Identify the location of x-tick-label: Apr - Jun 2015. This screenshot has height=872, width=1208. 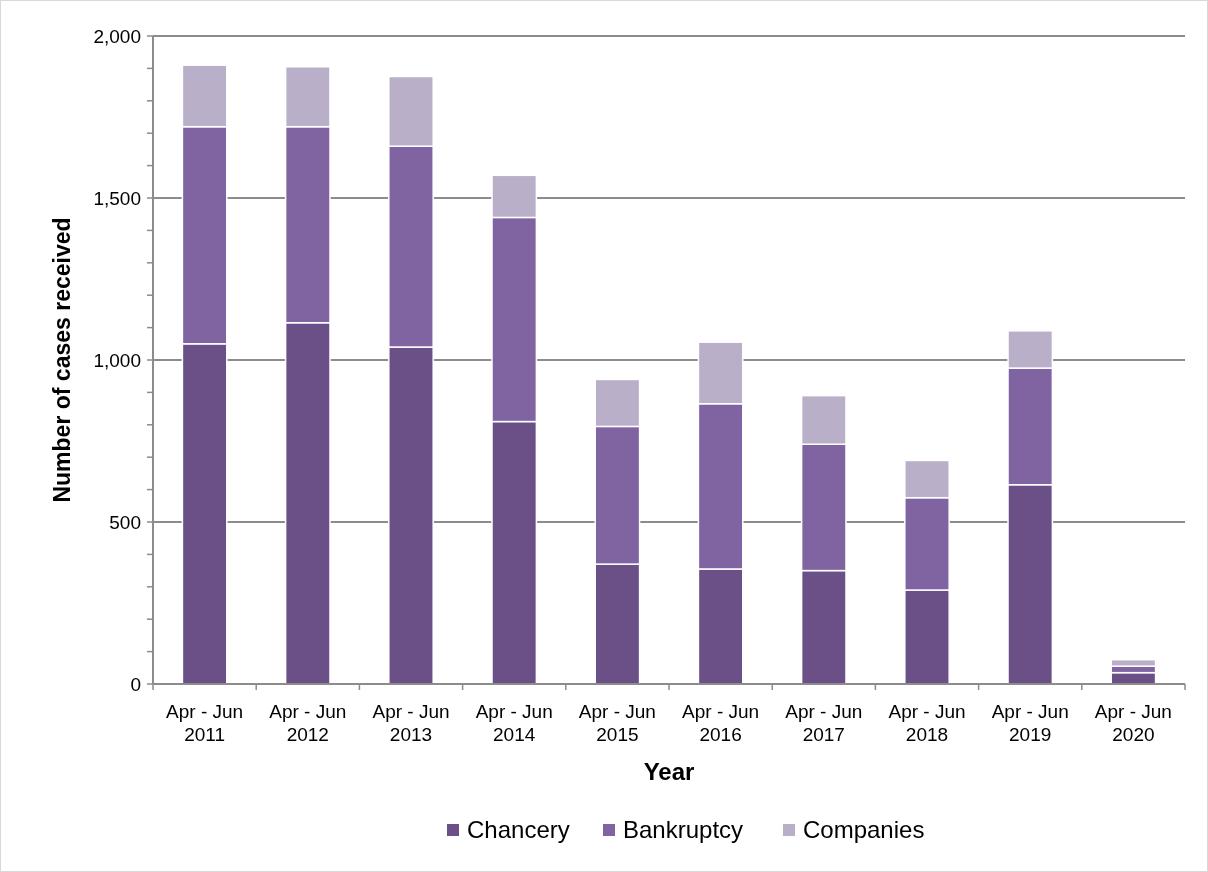
(617, 723).